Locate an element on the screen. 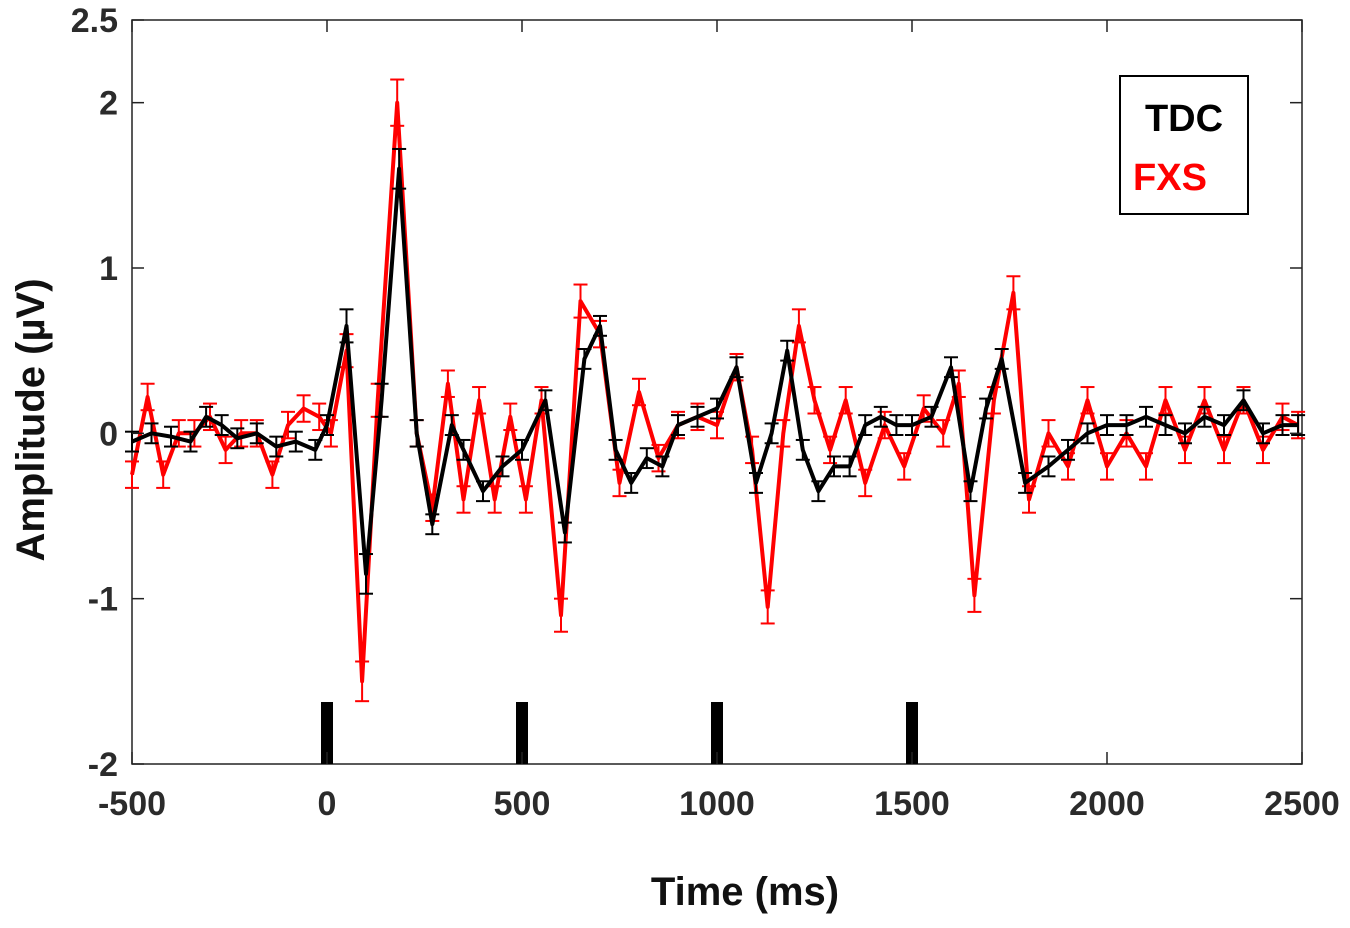 Image resolution: width=1350 pixels, height=928 pixels. y-axis-title: Amplitude (µV) is located at coordinates (31, 419).